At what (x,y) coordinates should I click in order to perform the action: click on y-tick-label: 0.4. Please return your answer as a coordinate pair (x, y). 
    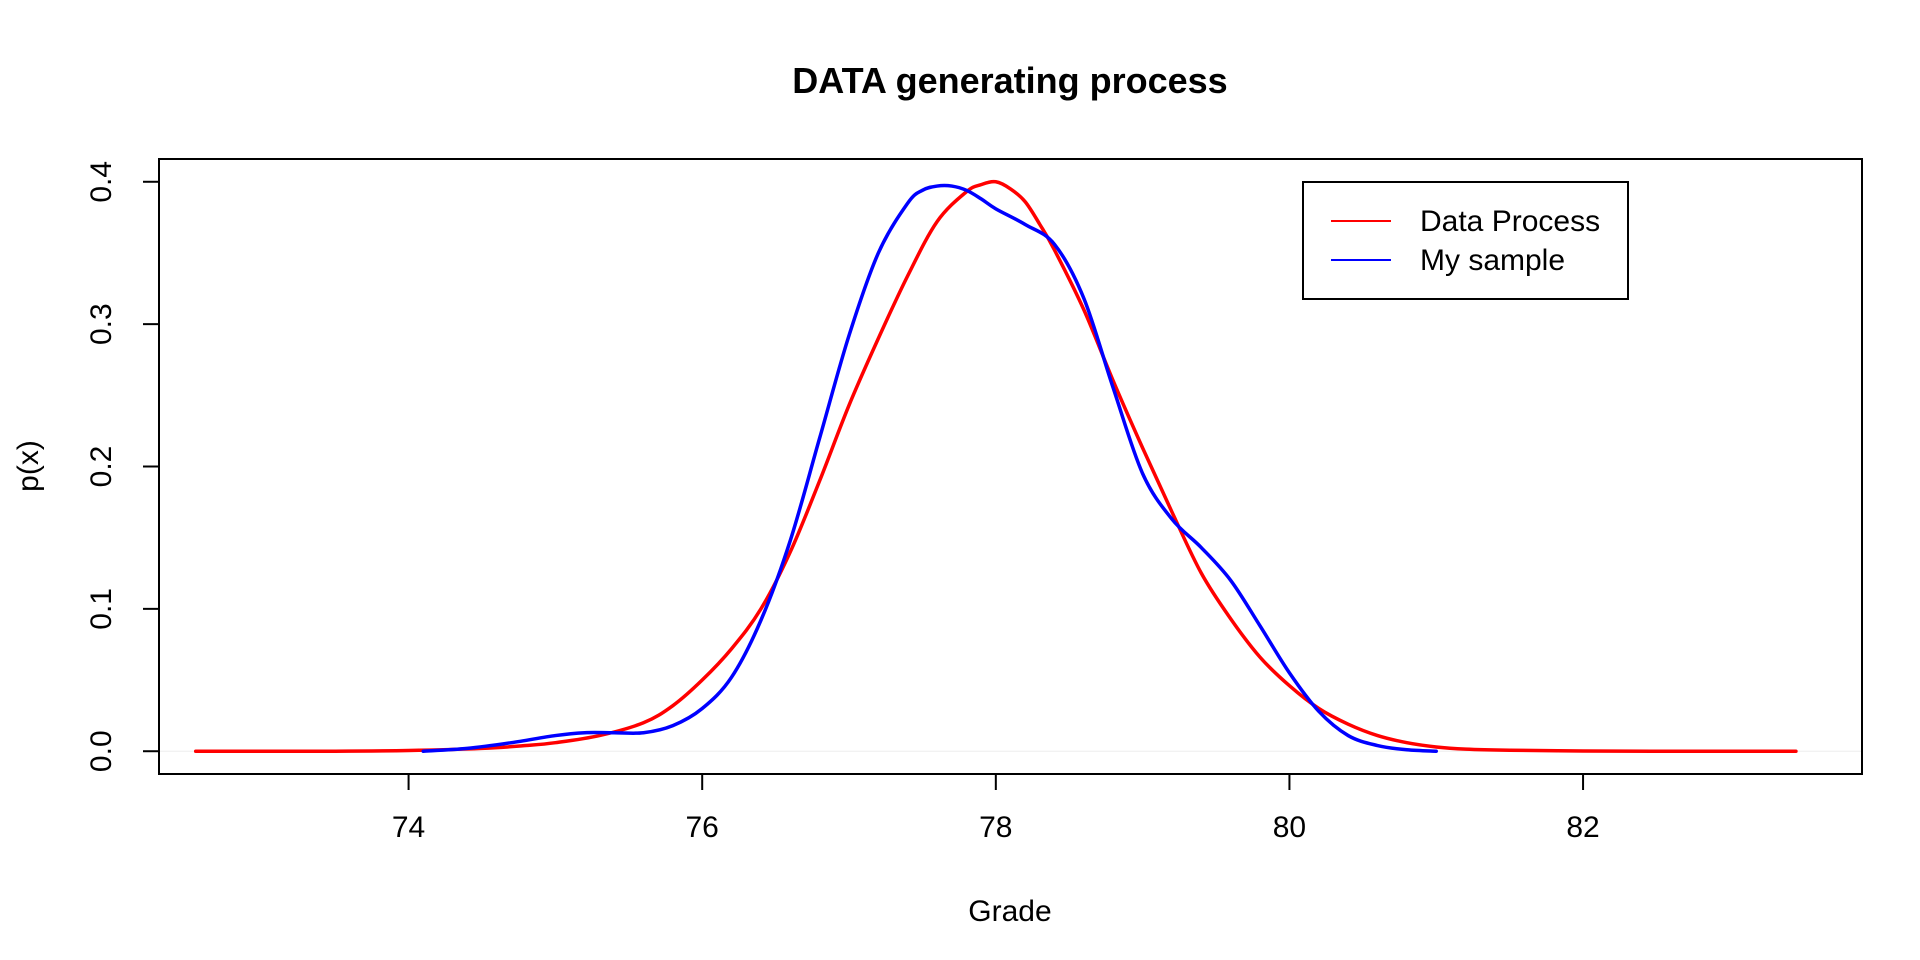
    Looking at the image, I should click on (101, 182).